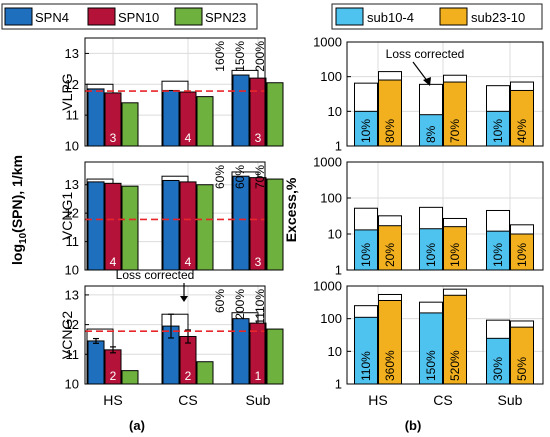 The image size is (550, 437). Describe the element at coordinates (442, 400) in the screenshot. I see `x-tick-label: CS` at that location.